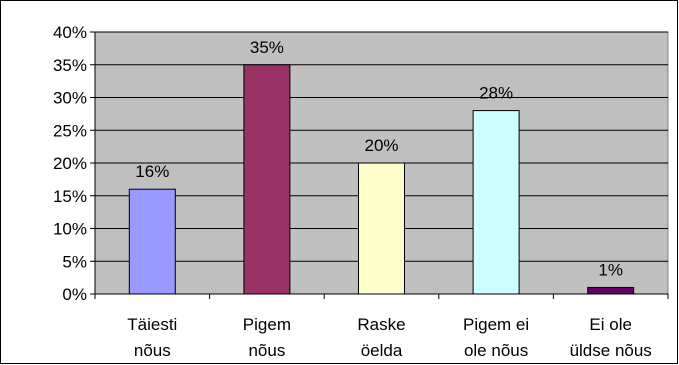 This screenshot has height=365, width=679. Describe the element at coordinates (152, 171) in the screenshot. I see `data-label: 16%` at that location.